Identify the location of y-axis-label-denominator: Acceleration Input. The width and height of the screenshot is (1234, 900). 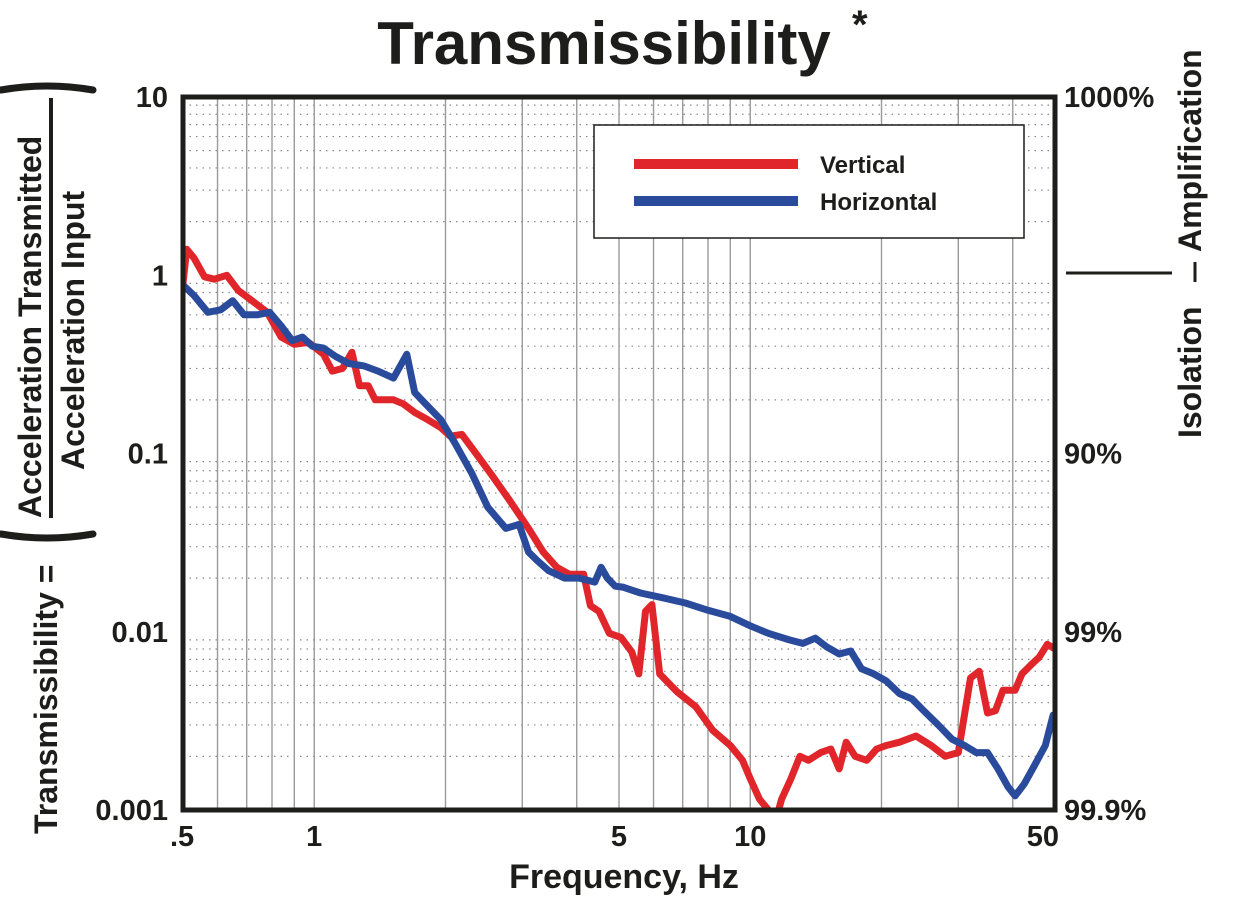
(73, 331).